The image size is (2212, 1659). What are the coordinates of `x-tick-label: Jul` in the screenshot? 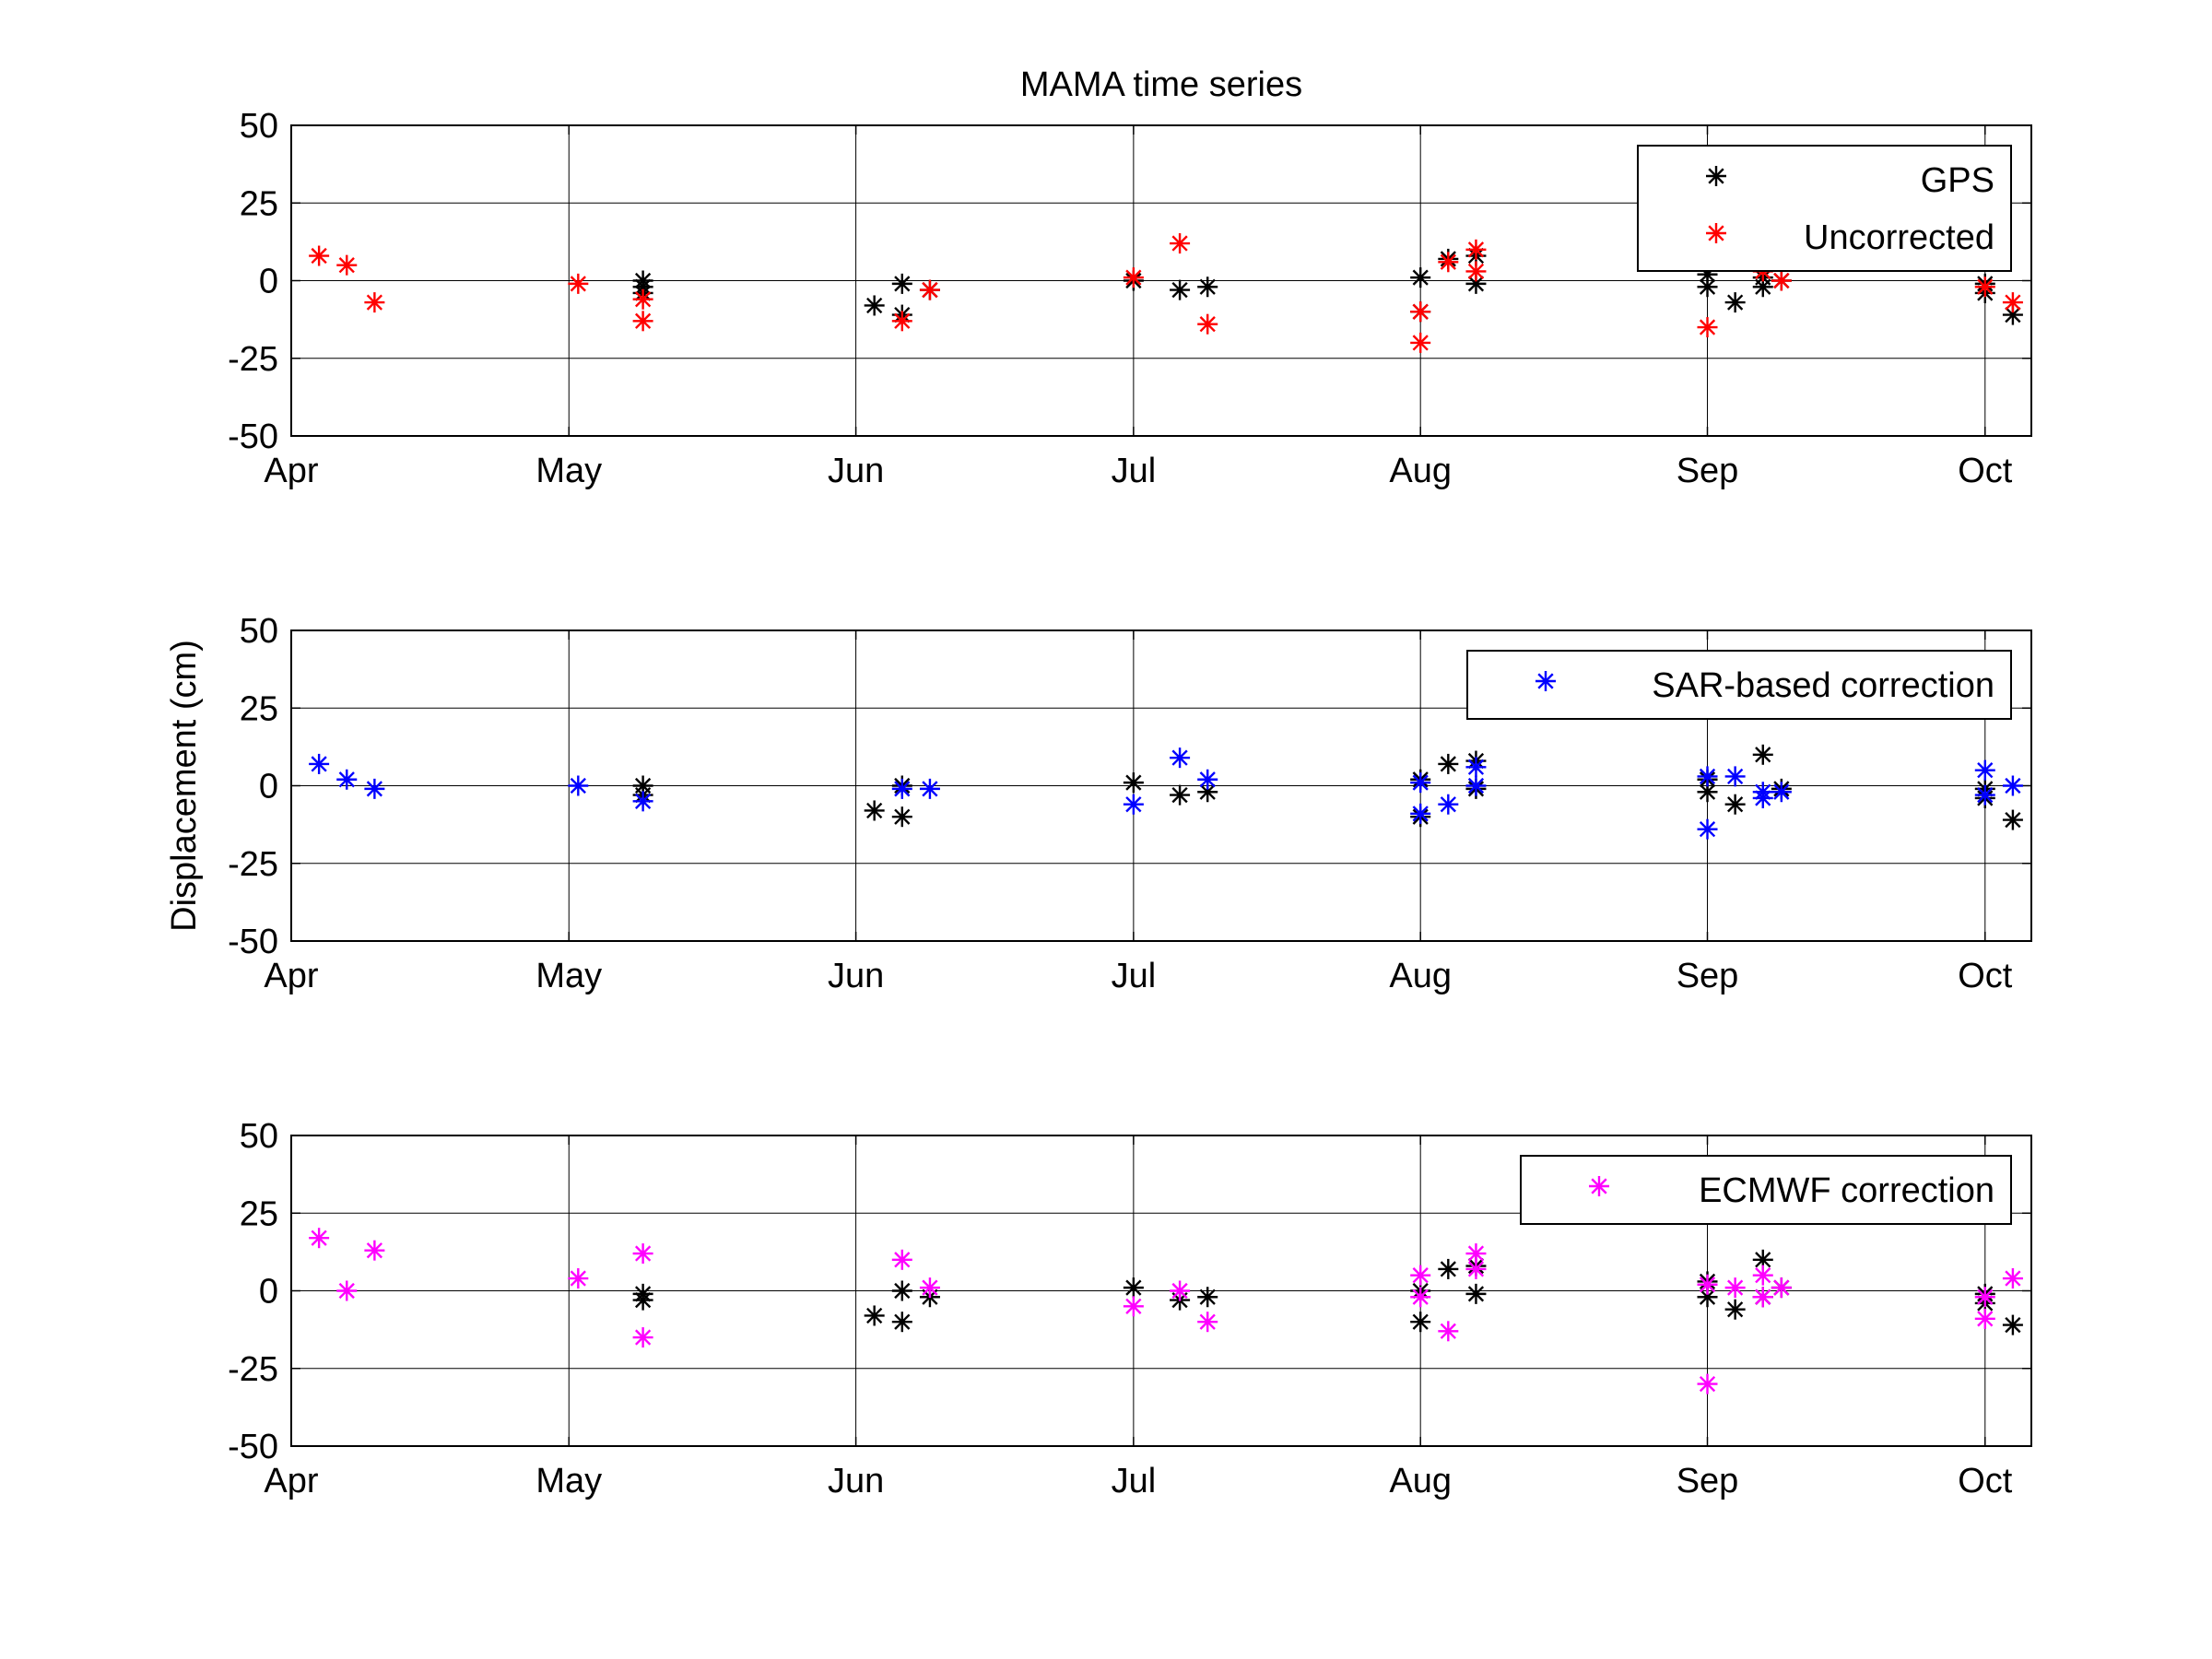 It's located at (1134, 471).